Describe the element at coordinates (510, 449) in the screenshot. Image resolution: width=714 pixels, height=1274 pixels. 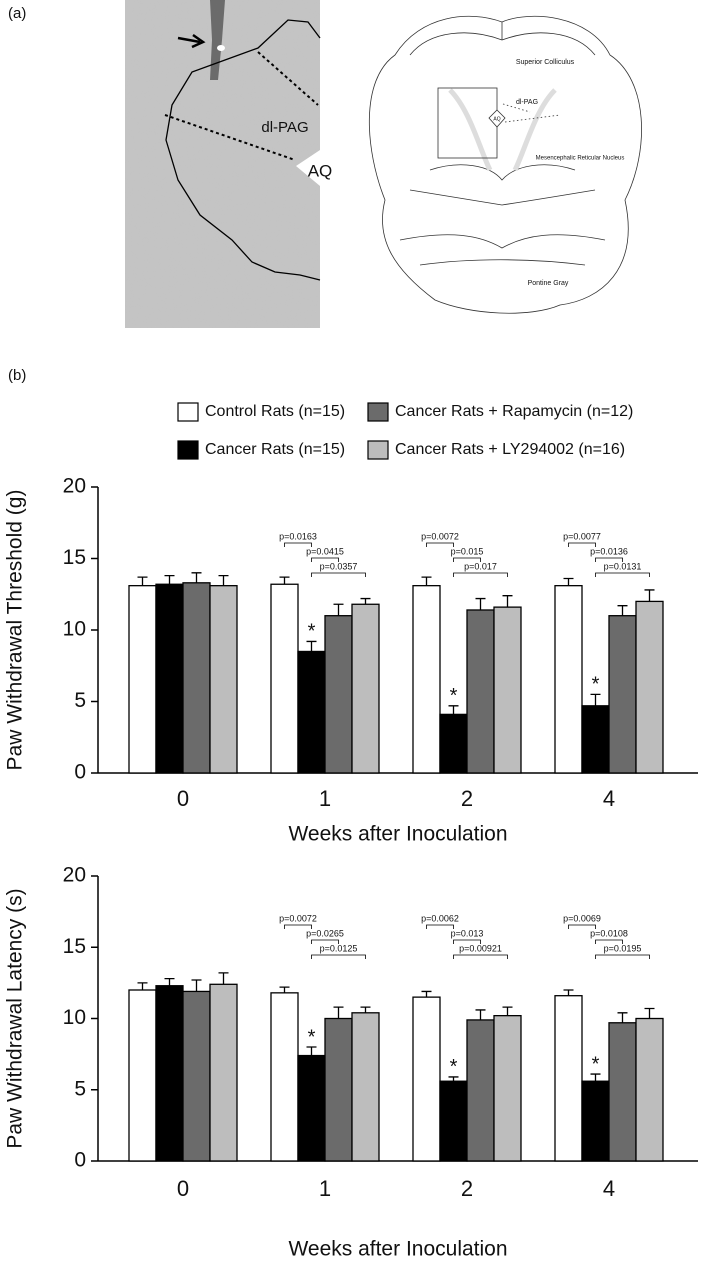
I see `legend-label: Cancer Rats + LY294002 (n=16)` at that location.